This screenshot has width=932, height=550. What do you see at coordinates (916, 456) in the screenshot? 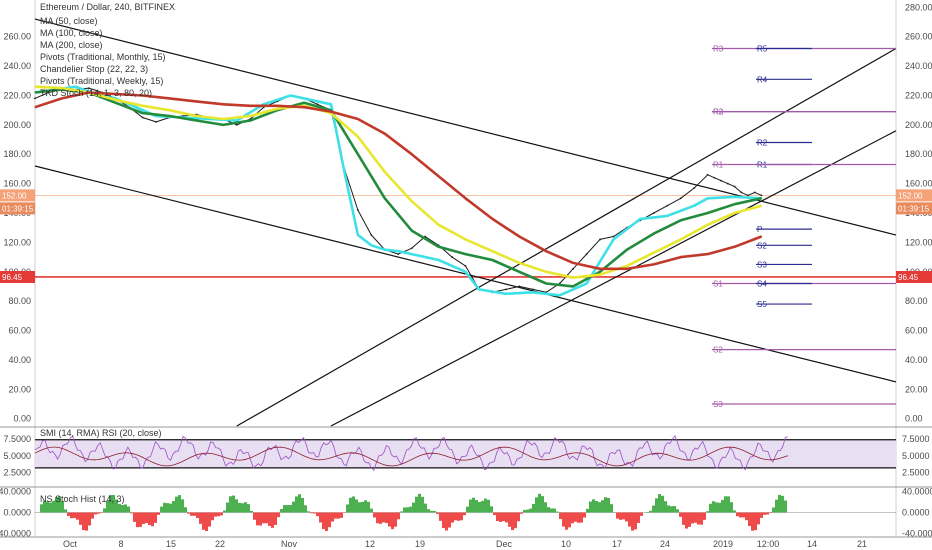
I see `rsi-tick-right: 5.0000` at bounding box center [916, 456].